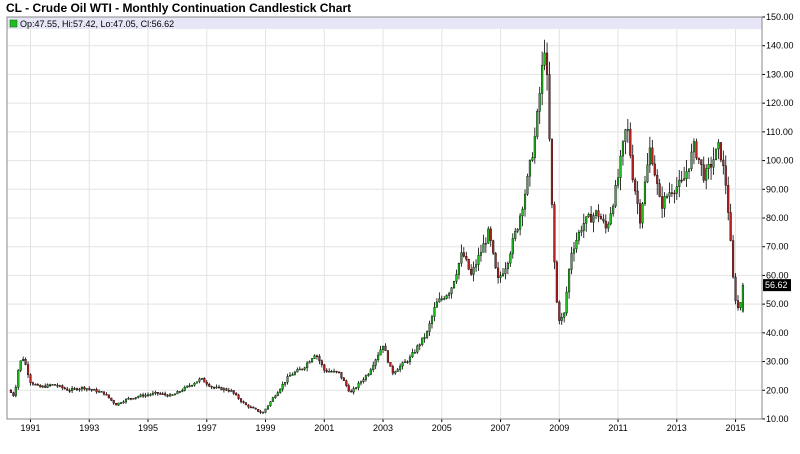 Image resolution: width=800 pixels, height=454 pixels. What do you see at coordinates (777, 304) in the screenshot?
I see `y-tick-label: 50.00` at bounding box center [777, 304].